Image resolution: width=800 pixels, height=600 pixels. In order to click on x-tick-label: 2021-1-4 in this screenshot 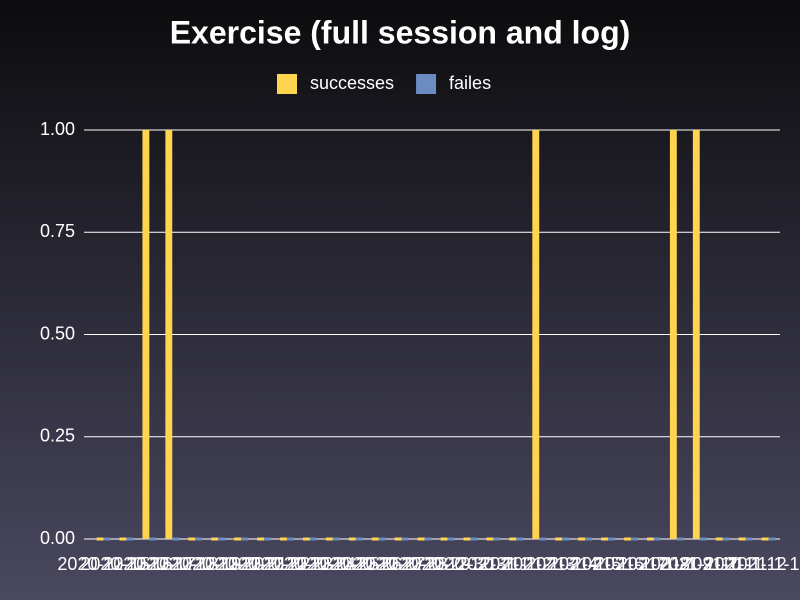, I will do `click(562, 564)`.